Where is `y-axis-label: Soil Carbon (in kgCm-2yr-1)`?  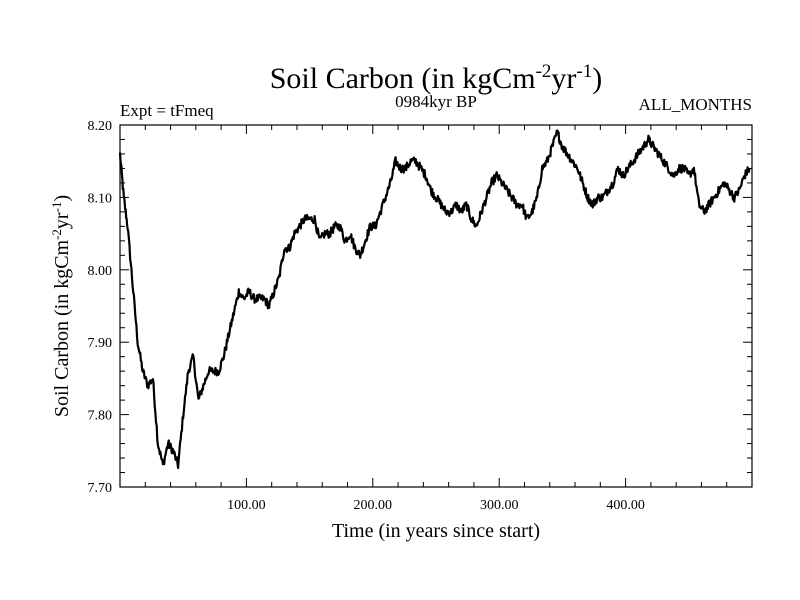 y-axis-label: Soil Carbon (in kgCm-2yr-1) is located at coordinates (61, 306).